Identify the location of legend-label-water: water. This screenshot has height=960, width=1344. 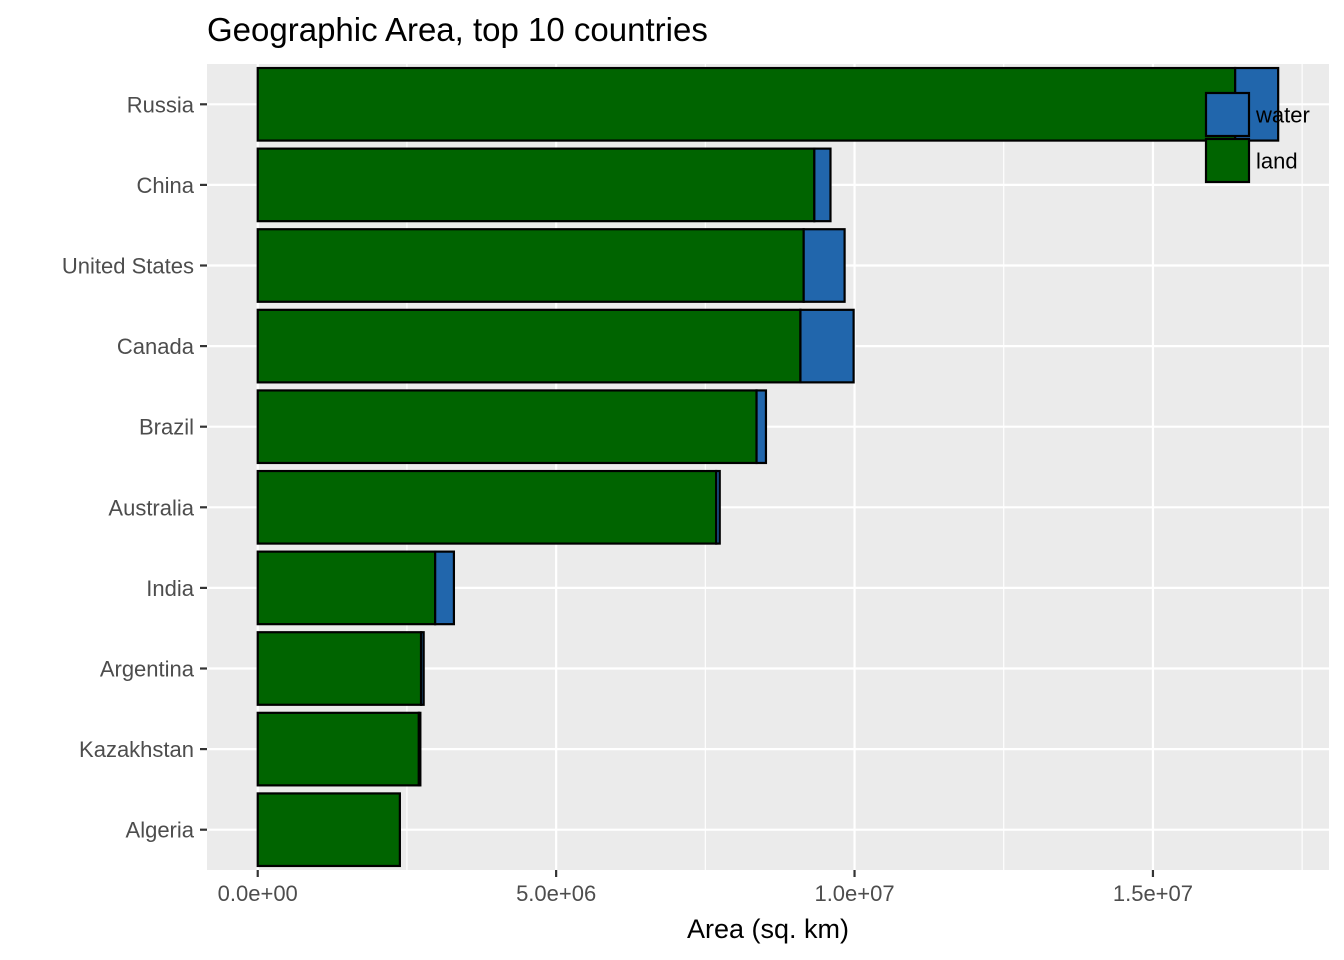
(1282, 115).